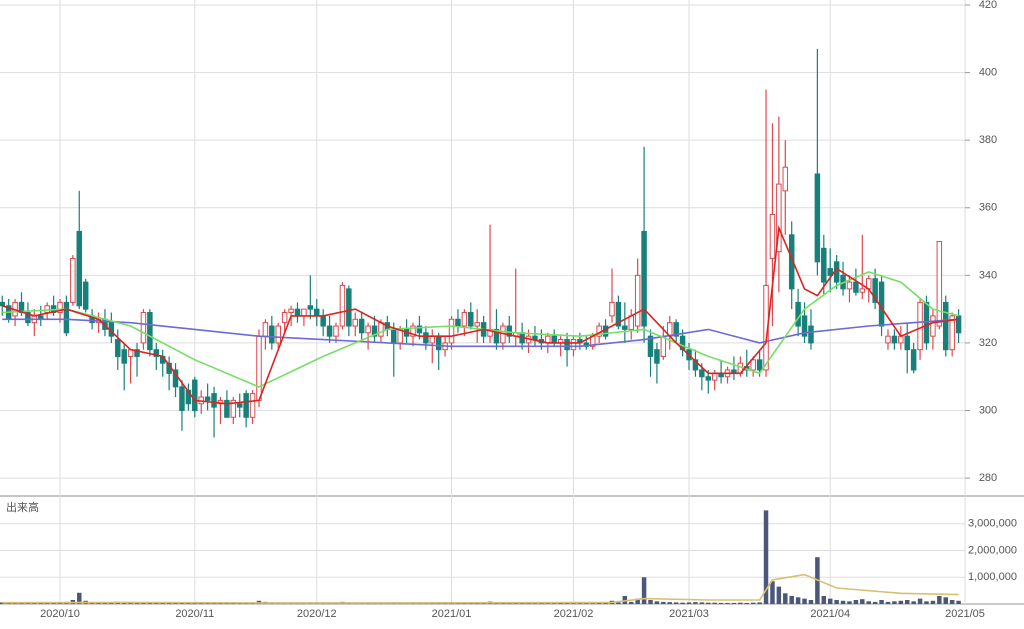 This screenshot has width=1024, height=629. What do you see at coordinates (689, 614) in the screenshot?
I see `x-tick-label: 2021/03` at bounding box center [689, 614].